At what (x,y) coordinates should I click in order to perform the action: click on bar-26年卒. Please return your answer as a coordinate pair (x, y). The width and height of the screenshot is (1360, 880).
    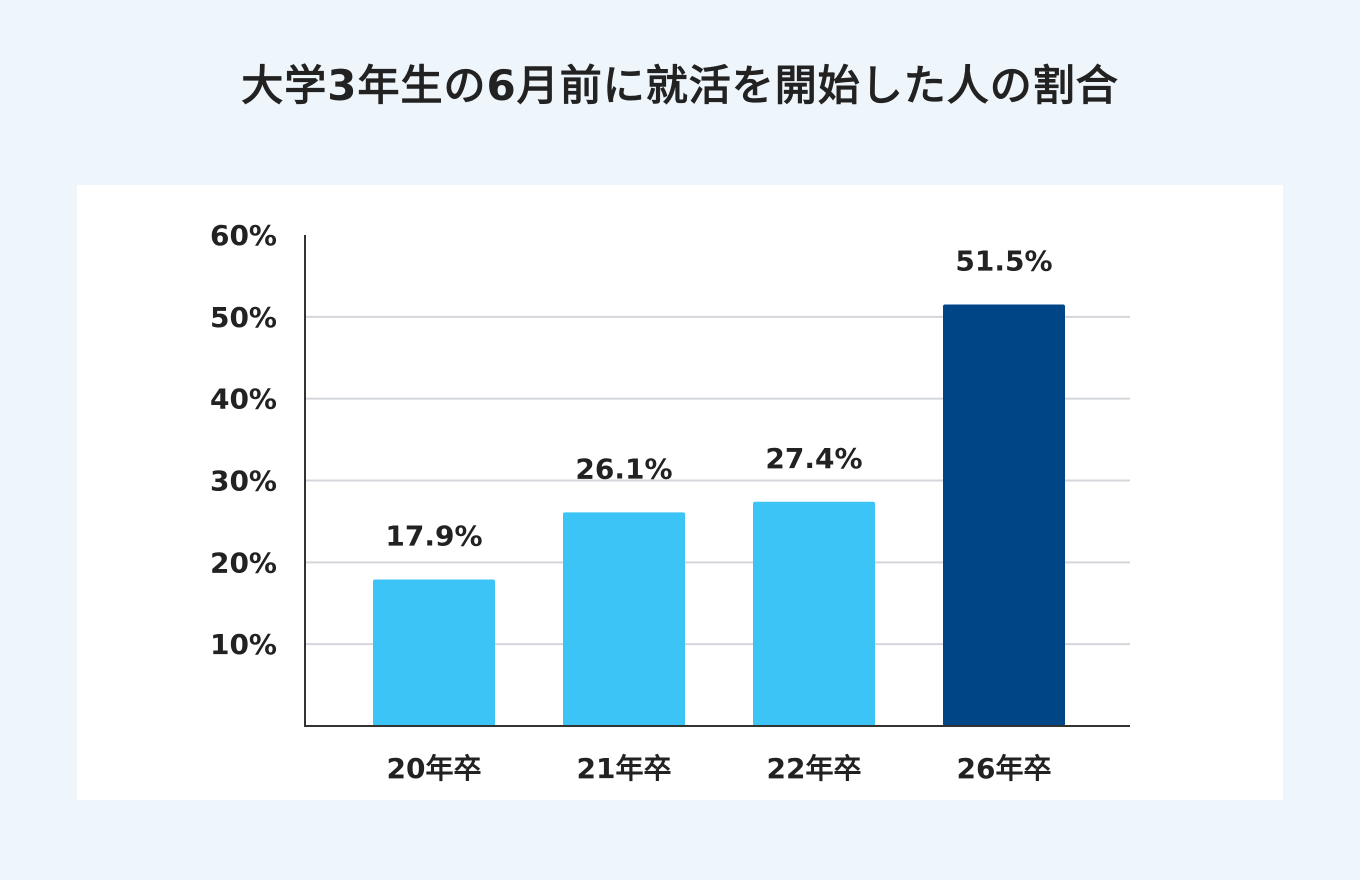
    Looking at the image, I should click on (1004, 515).